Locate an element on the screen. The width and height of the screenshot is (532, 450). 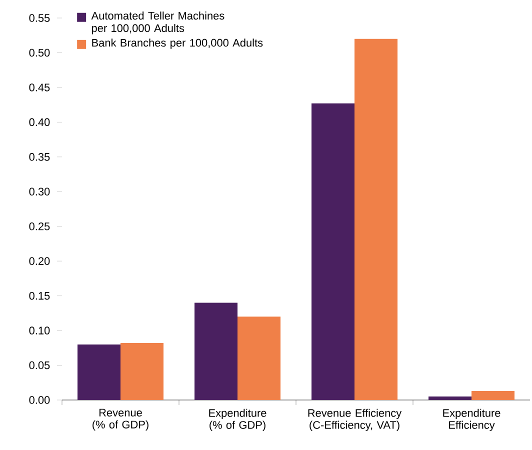
y-tick-label: 0.10 is located at coordinates (39, 330).